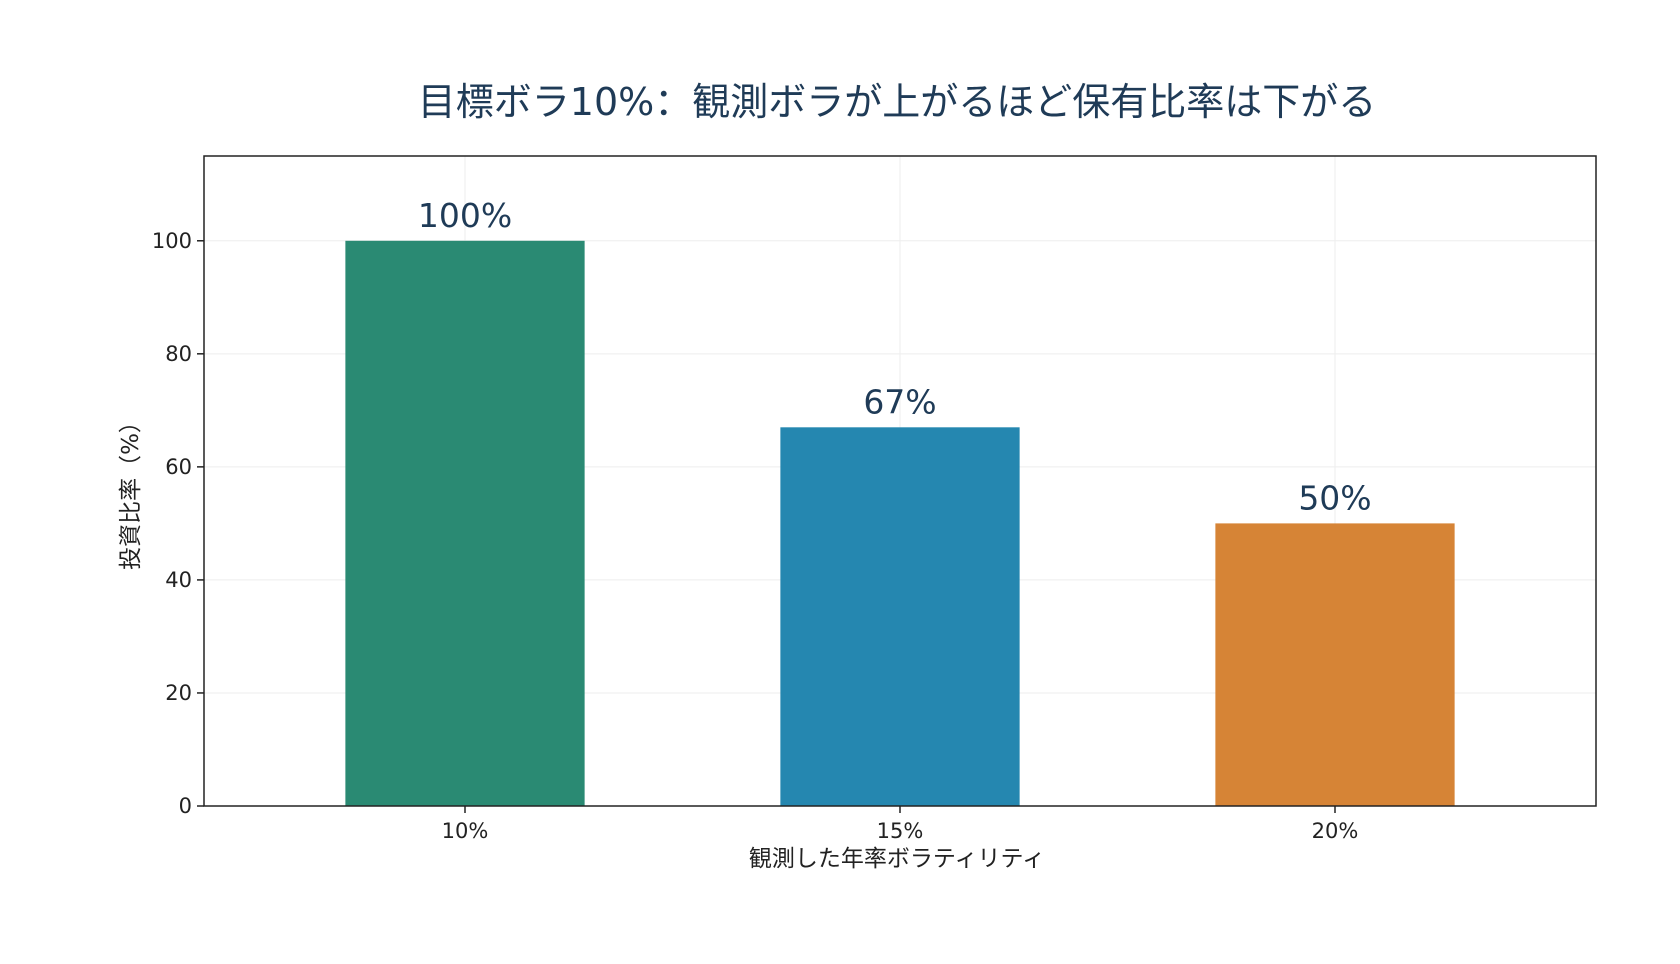 This screenshot has height=964, width=1680. Describe the element at coordinates (178, 523) in the screenshot. I see `y-axis-ticks: 0 20 40 60 80 100` at that location.